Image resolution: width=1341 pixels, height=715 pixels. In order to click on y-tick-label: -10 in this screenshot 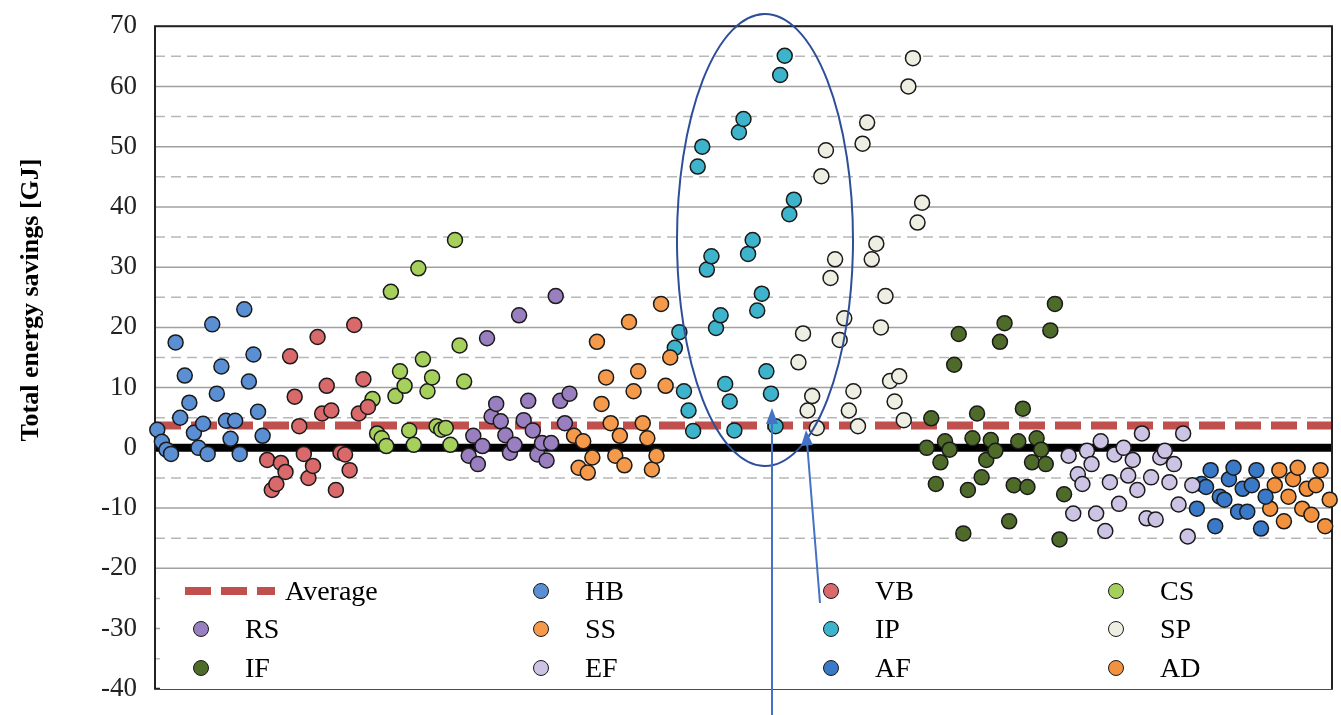, I will do `click(119, 506)`.